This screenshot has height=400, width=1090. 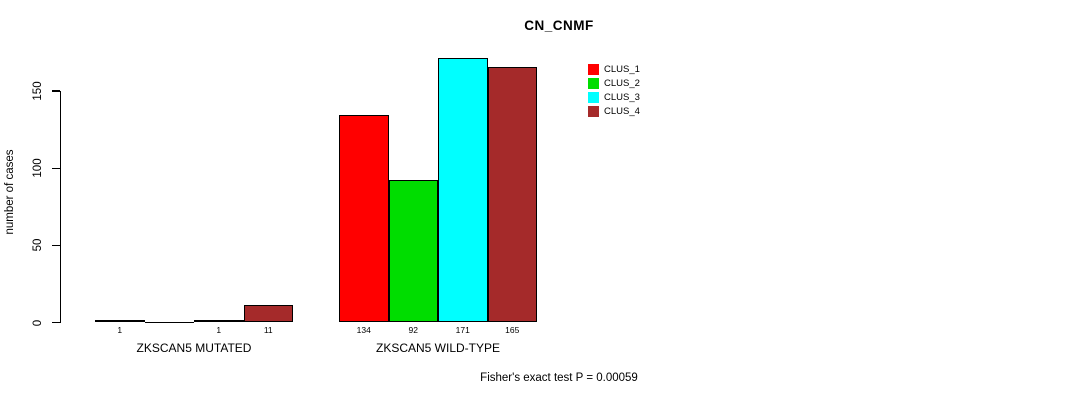 What do you see at coordinates (268, 313) in the screenshot?
I see `bar-clus_4-group1` at bounding box center [268, 313].